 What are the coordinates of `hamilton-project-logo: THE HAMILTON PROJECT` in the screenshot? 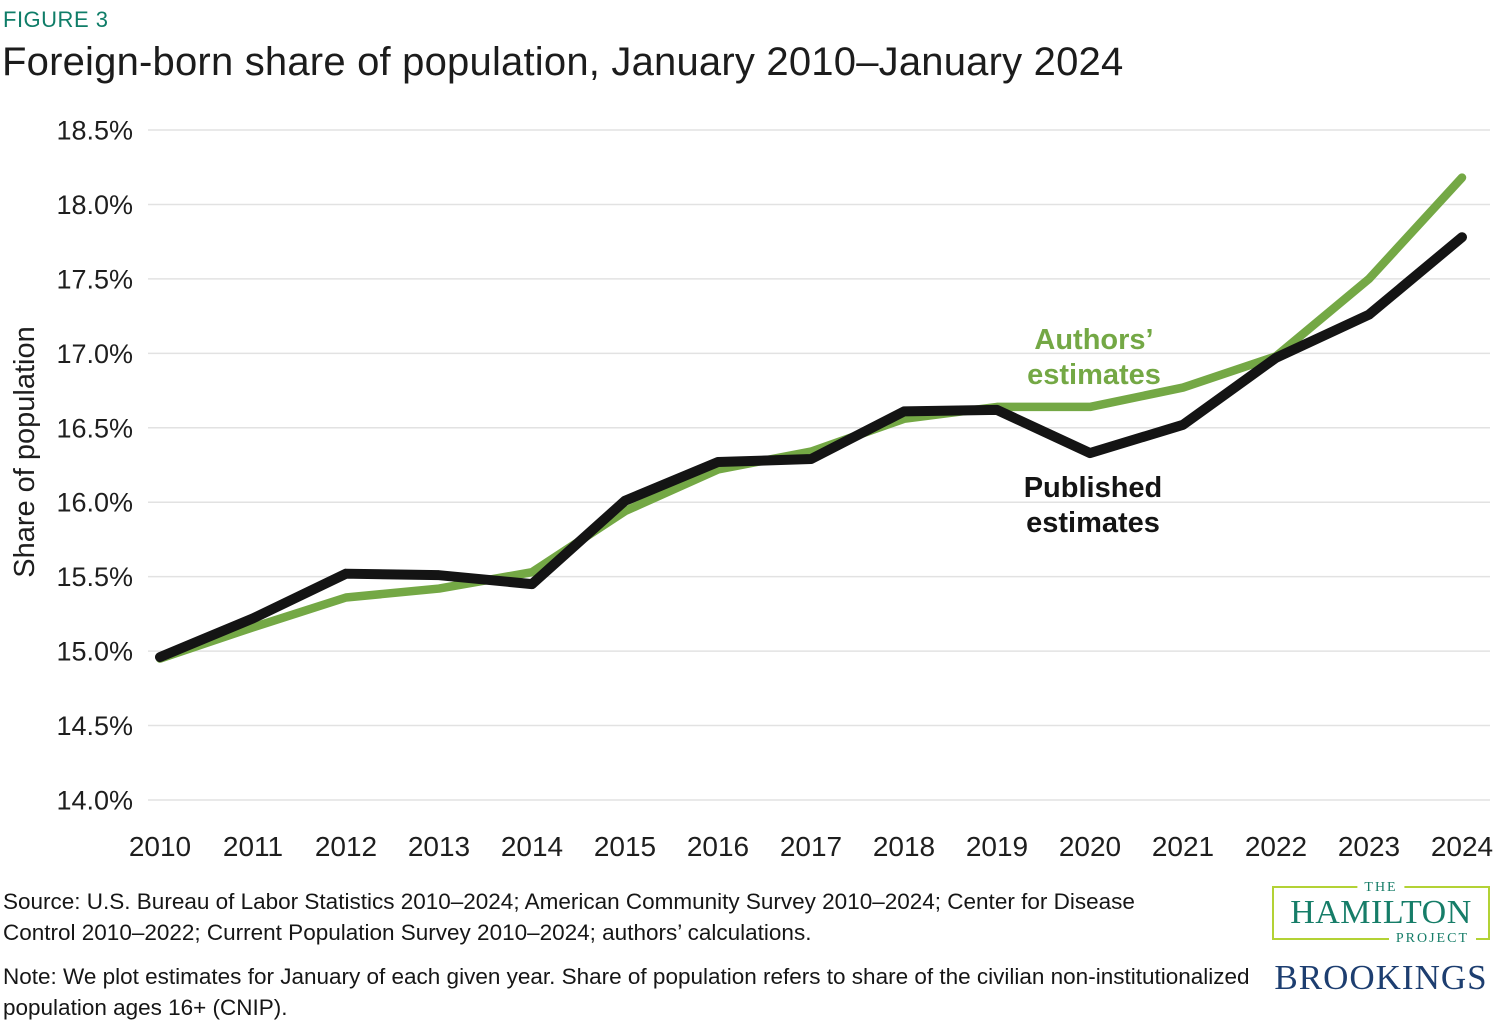 It's located at (1381, 913).